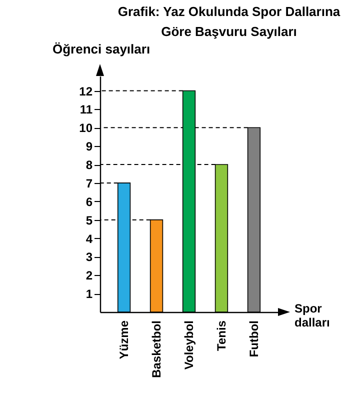  What do you see at coordinates (89, 201) in the screenshot?
I see `y-tick-label: 6` at bounding box center [89, 201].